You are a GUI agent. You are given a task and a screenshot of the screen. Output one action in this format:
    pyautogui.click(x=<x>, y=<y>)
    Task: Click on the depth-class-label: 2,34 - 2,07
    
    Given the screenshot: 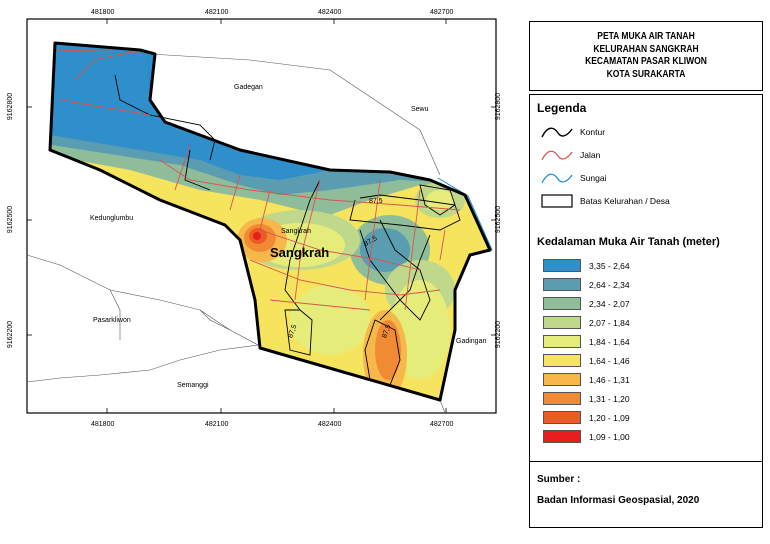 What is the action you would take?
    pyautogui.click(x=609, y=303)
    